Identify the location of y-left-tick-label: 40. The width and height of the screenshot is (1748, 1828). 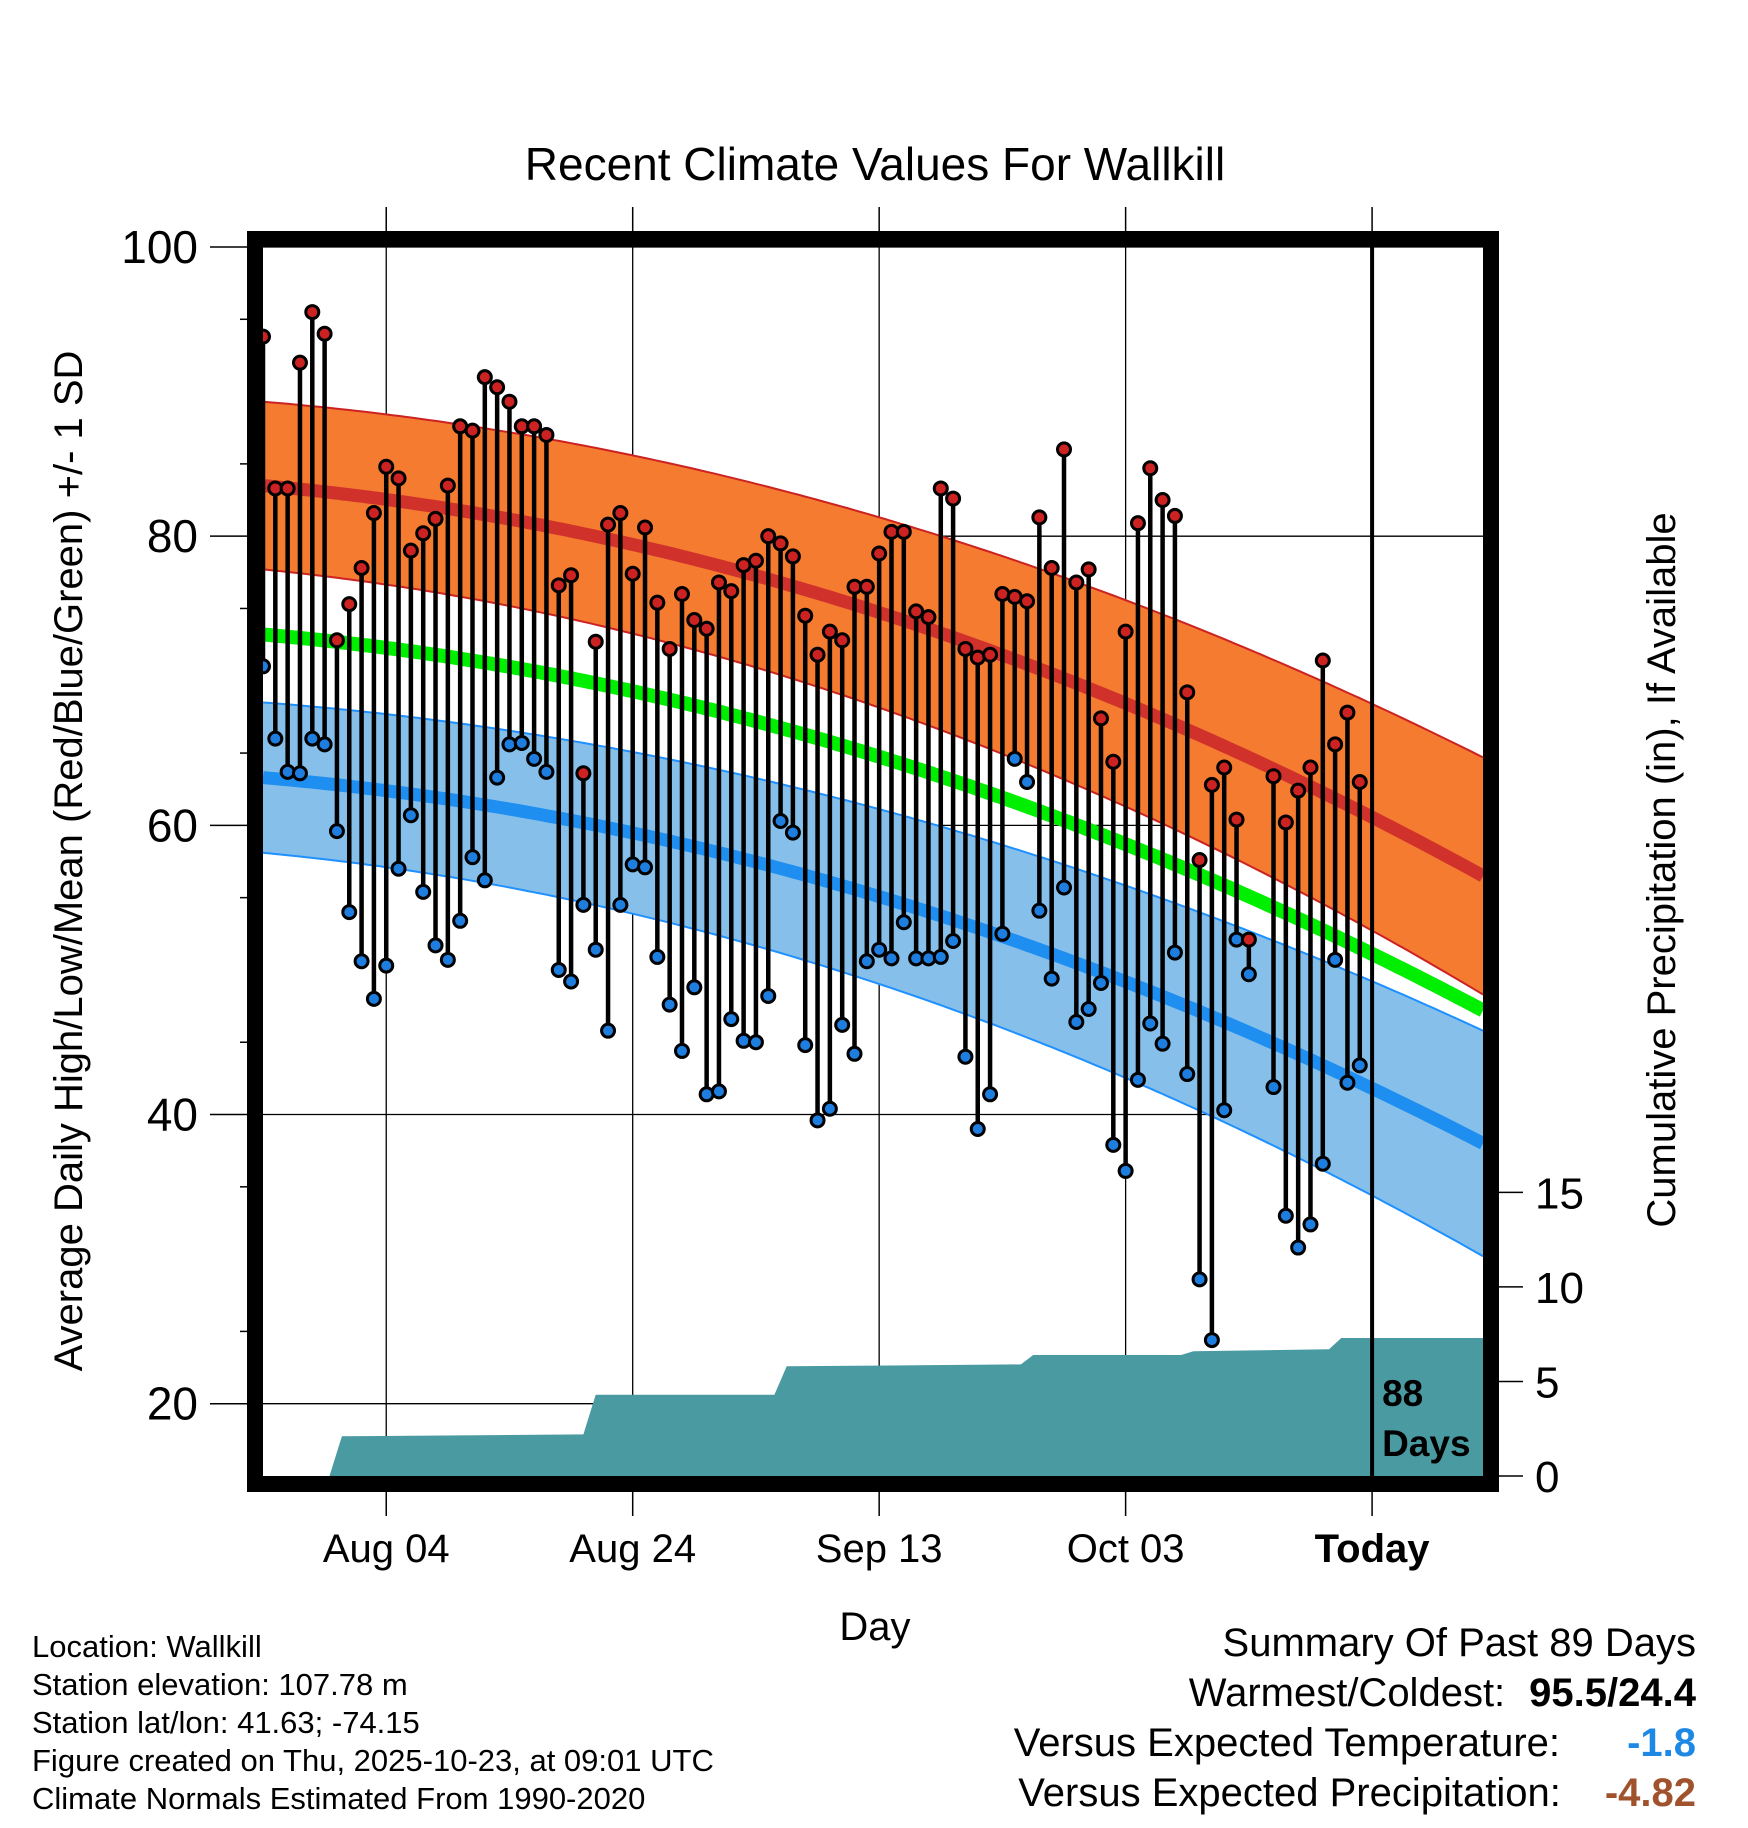
(172, 1115).